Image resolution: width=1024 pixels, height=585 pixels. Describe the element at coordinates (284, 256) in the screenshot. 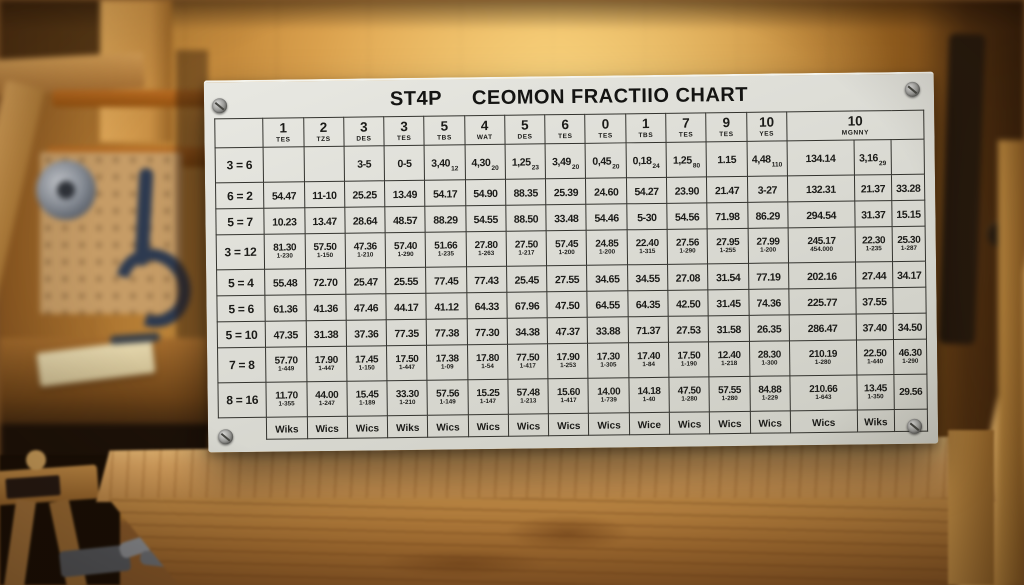

I see `cell-subvalue: 1-230` at that location.